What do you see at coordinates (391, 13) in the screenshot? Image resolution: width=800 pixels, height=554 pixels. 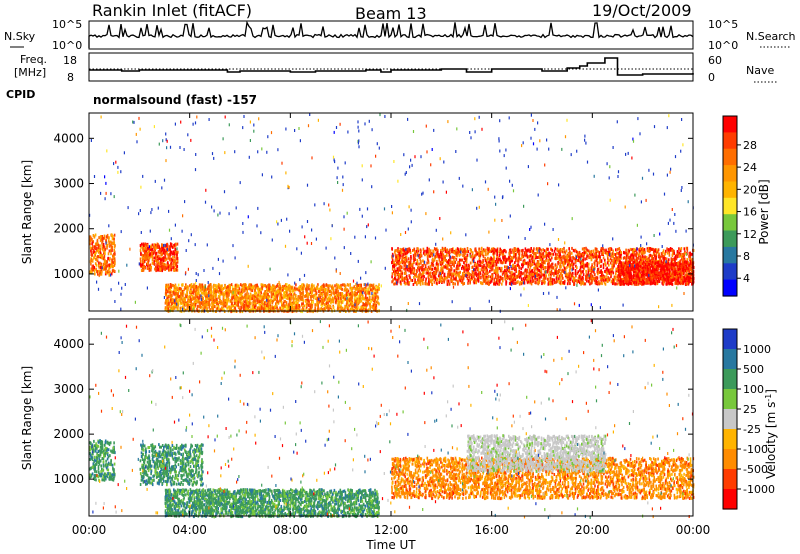 I see `beam-title: Beam 13` at bounding box center [391, 13].